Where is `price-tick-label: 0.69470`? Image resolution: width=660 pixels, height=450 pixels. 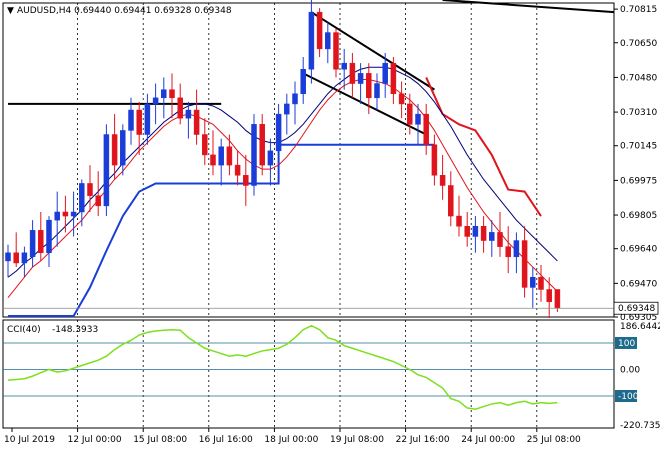
price-tick-label: 0.69470 is located at coordinates (638, 284).